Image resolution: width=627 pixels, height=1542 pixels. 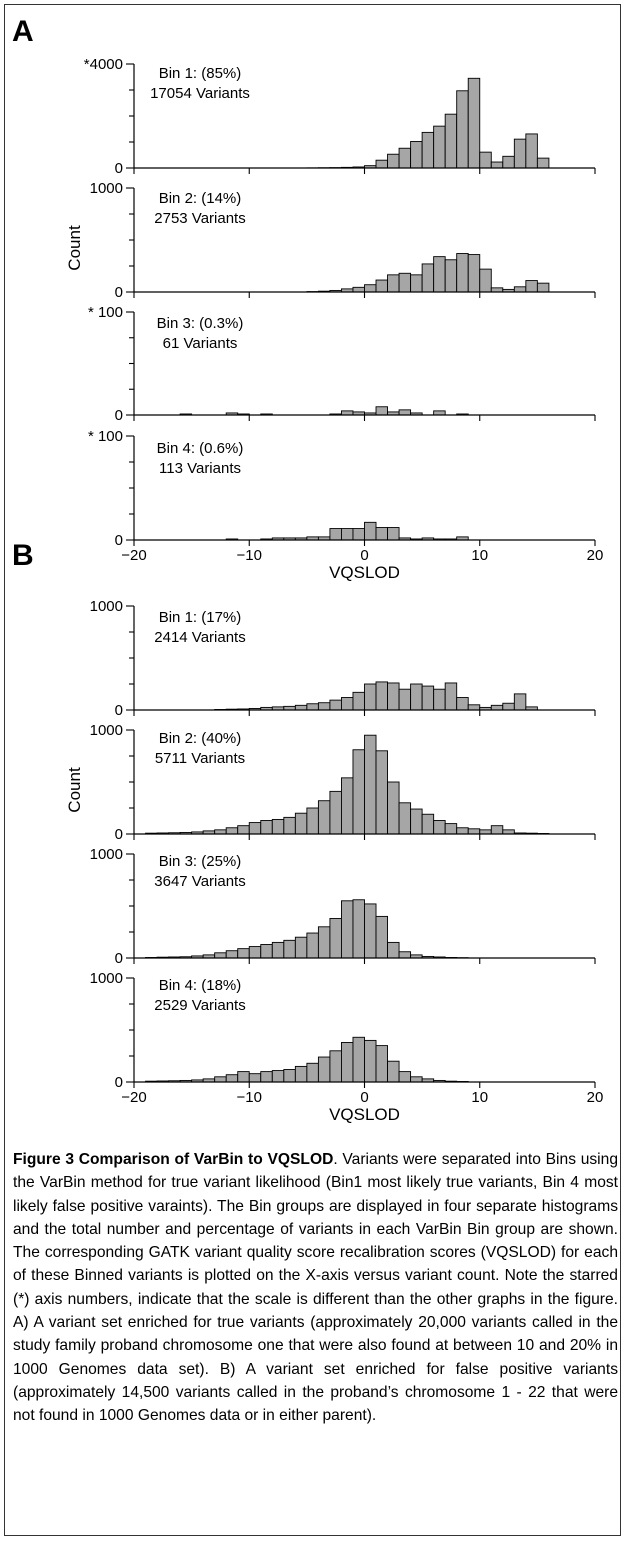 What do you see at coordinates (200, 468) in the screenshot?
I see `variant-count-label: 113 Variants` at bounding box center [200, 468].